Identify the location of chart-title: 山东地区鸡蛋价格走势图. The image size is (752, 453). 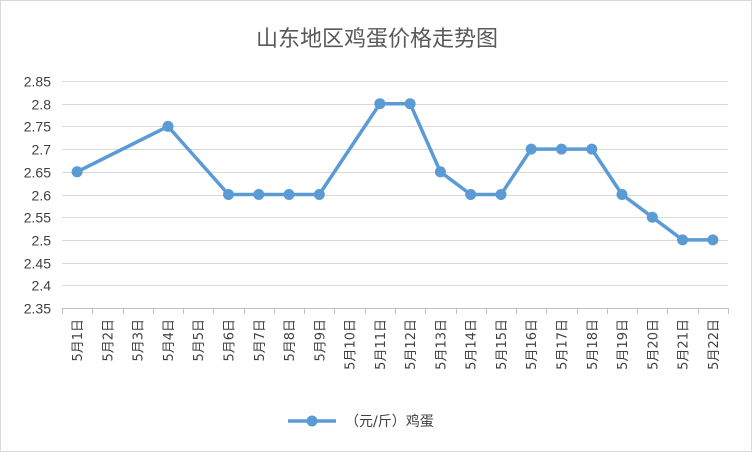
(377, 39).